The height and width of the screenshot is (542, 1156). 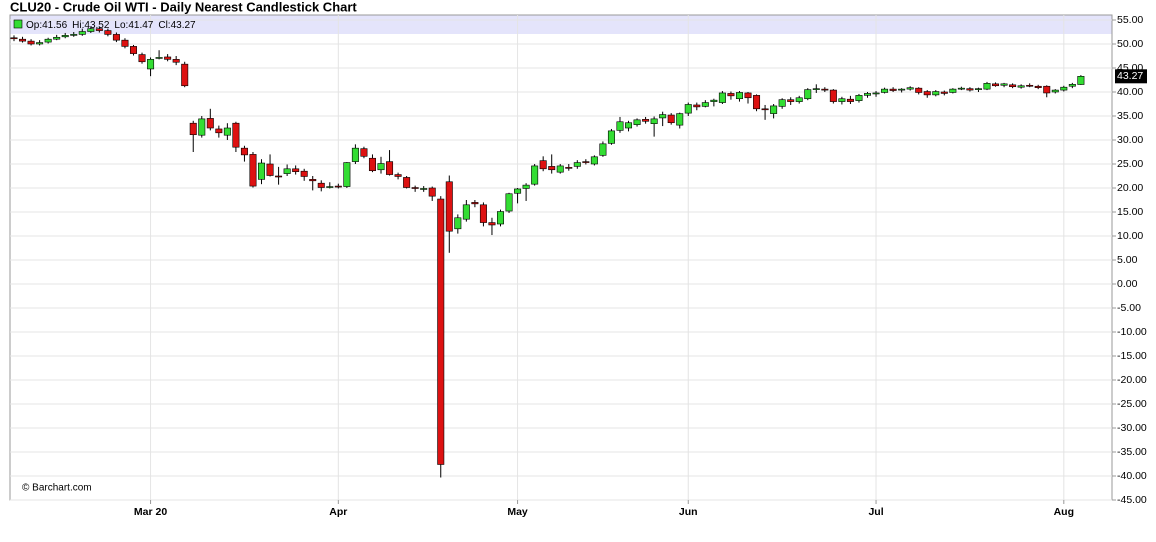 I want to click on x-tick-label: May, so click(x=517, y=512).